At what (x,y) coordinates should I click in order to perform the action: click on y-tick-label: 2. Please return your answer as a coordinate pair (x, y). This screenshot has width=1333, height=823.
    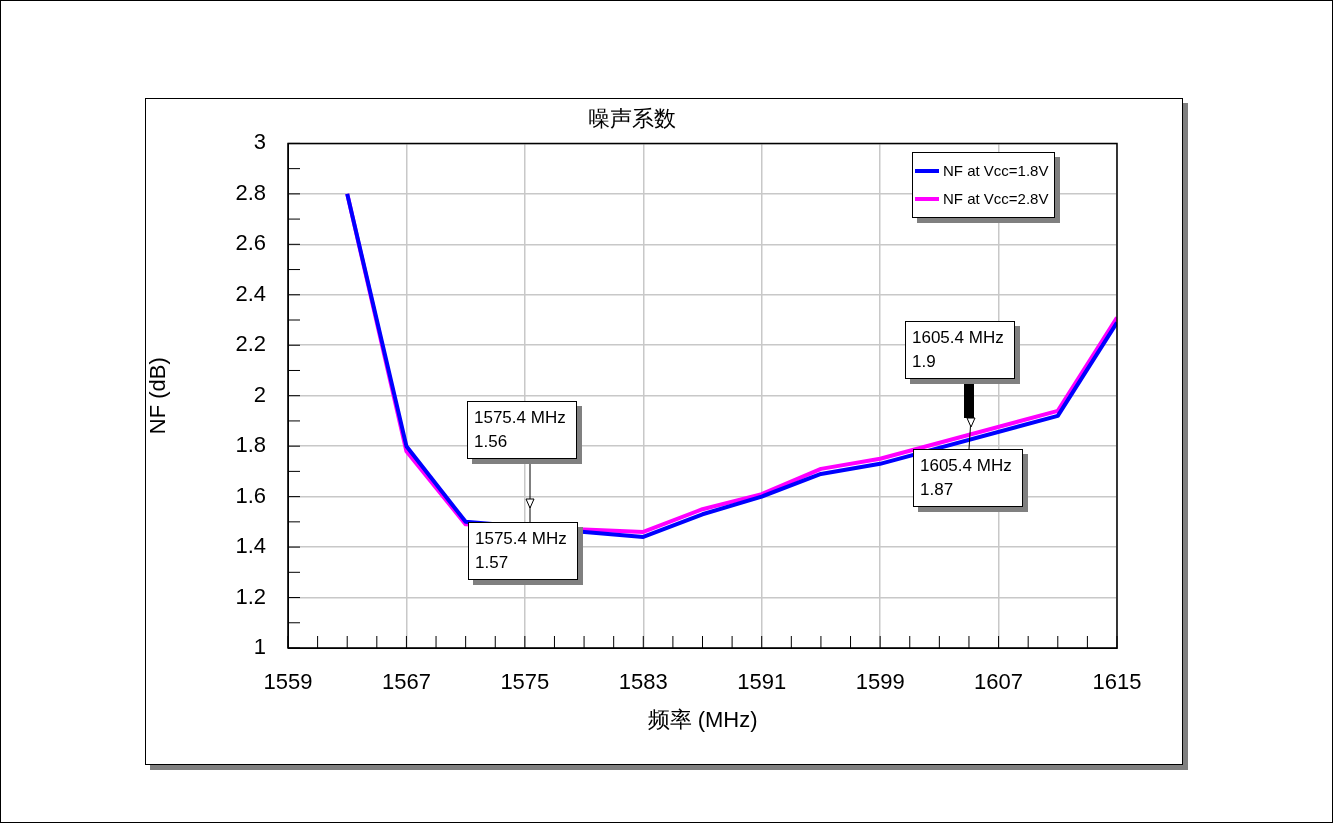
    Looking at the image, I should click on (259, 394).